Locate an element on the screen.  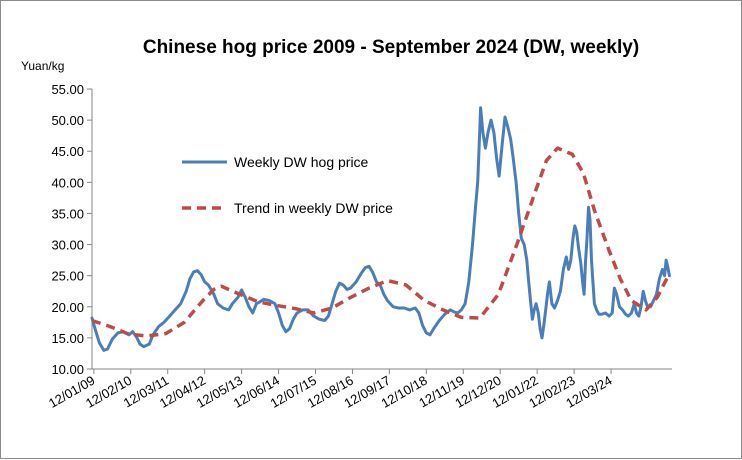
y-tick-label: 35.00 is located at coordinates (67, 213).